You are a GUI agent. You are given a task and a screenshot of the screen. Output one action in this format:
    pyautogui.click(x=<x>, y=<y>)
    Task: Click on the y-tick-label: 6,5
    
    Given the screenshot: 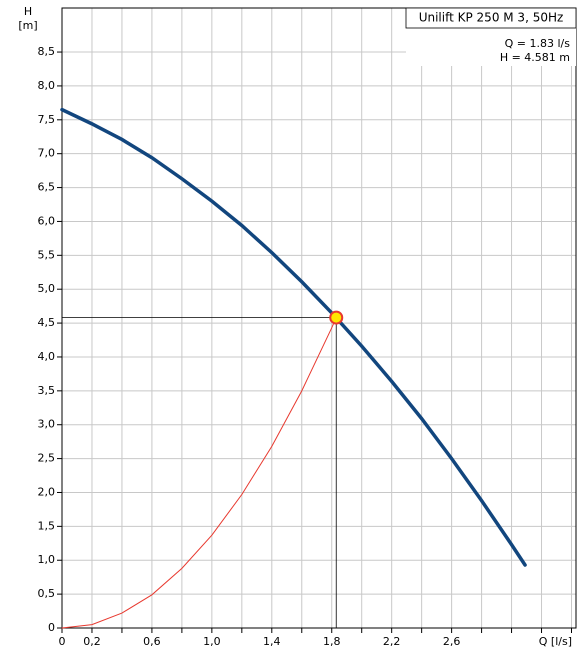 What is the action you would take?
    pyautogui.click(x=47, y=187)
    